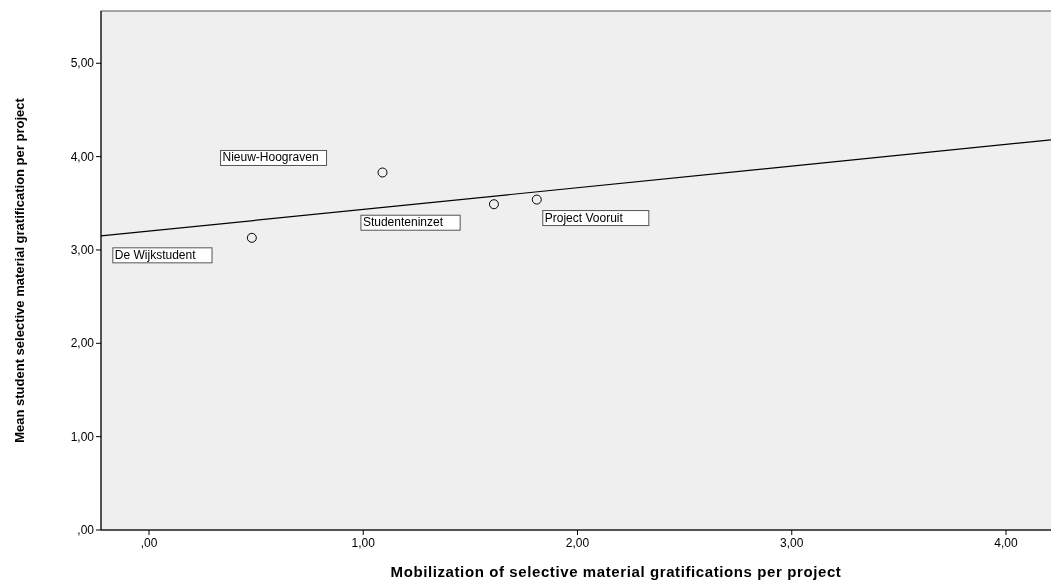 The height and width of the screenshot is (585, 1051). What do you see at coordinates (584, 217) in the screenshot?
I see `annotation: Project Vooruit` at bounding box center [584, 217].